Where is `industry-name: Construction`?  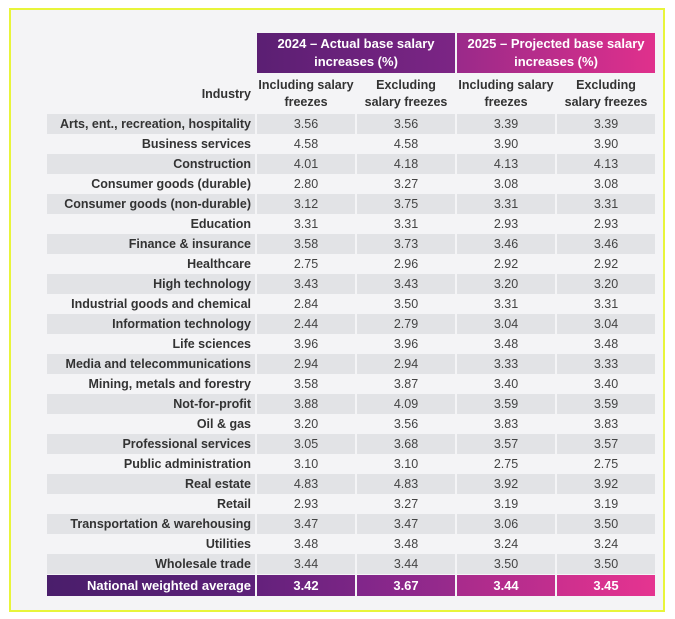 industry-name: Construction is located at coordinates (151, 164).